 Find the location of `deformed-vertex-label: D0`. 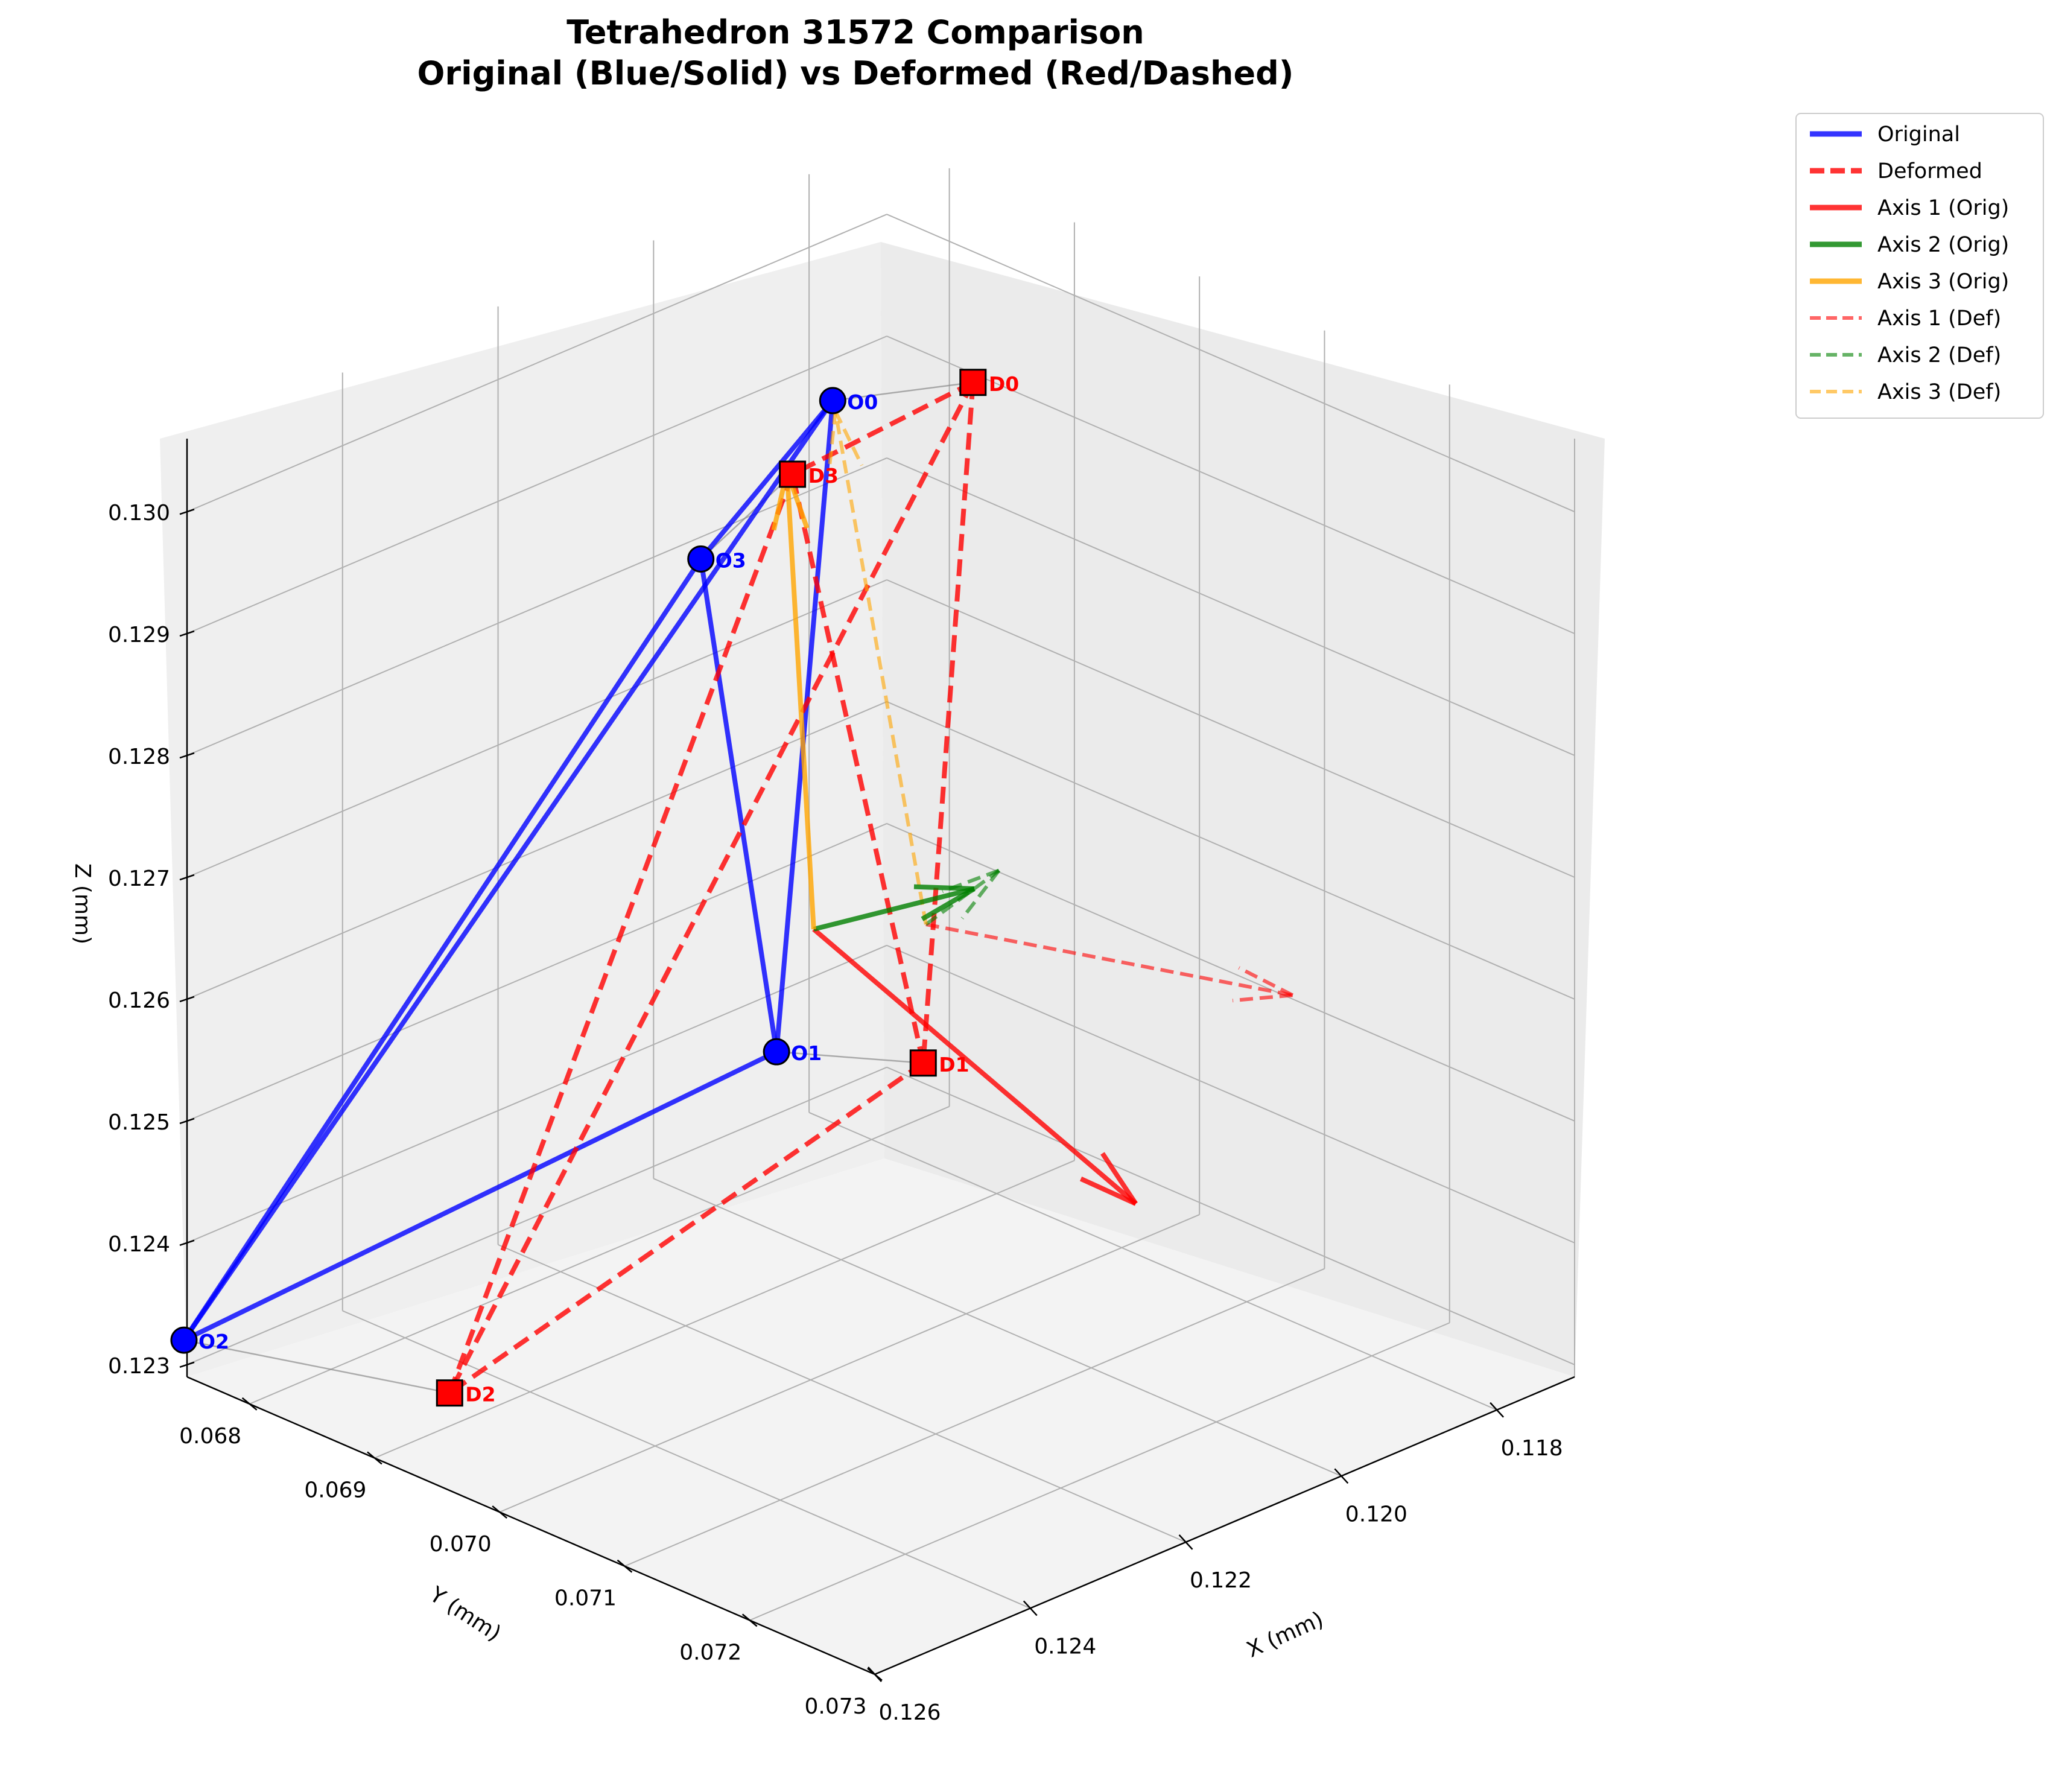

deformed-vertex-label: D0 is located at coordinates (1004, 384).